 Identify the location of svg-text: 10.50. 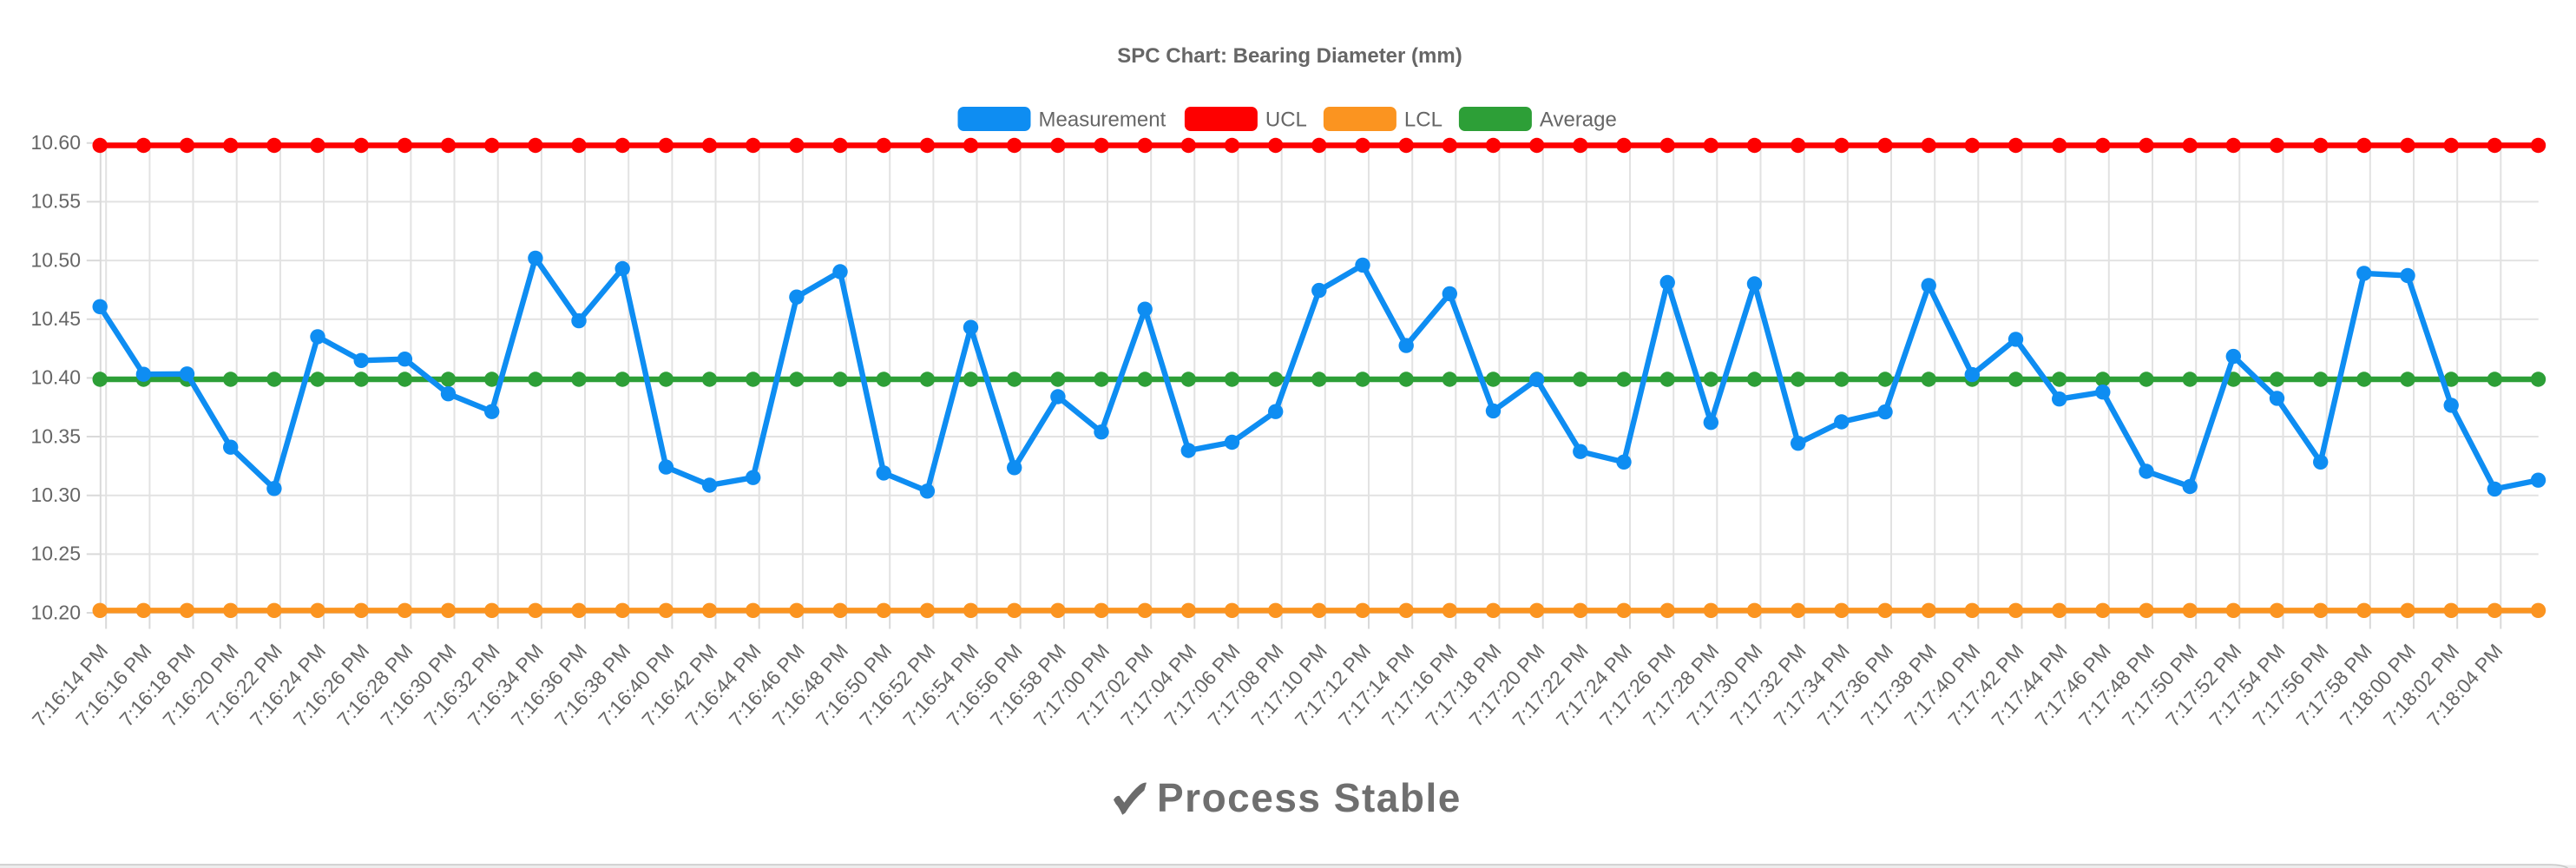
(56, 259).